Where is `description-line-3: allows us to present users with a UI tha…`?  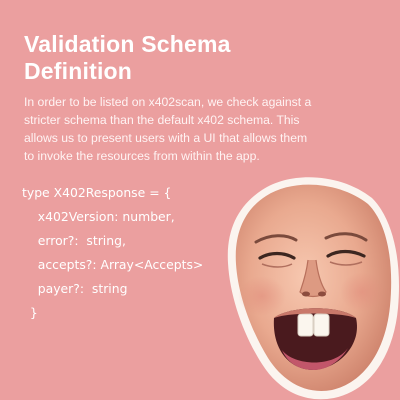
description-line-3: allows us to present users with a UI tha… is located at coordinates (166, 138).